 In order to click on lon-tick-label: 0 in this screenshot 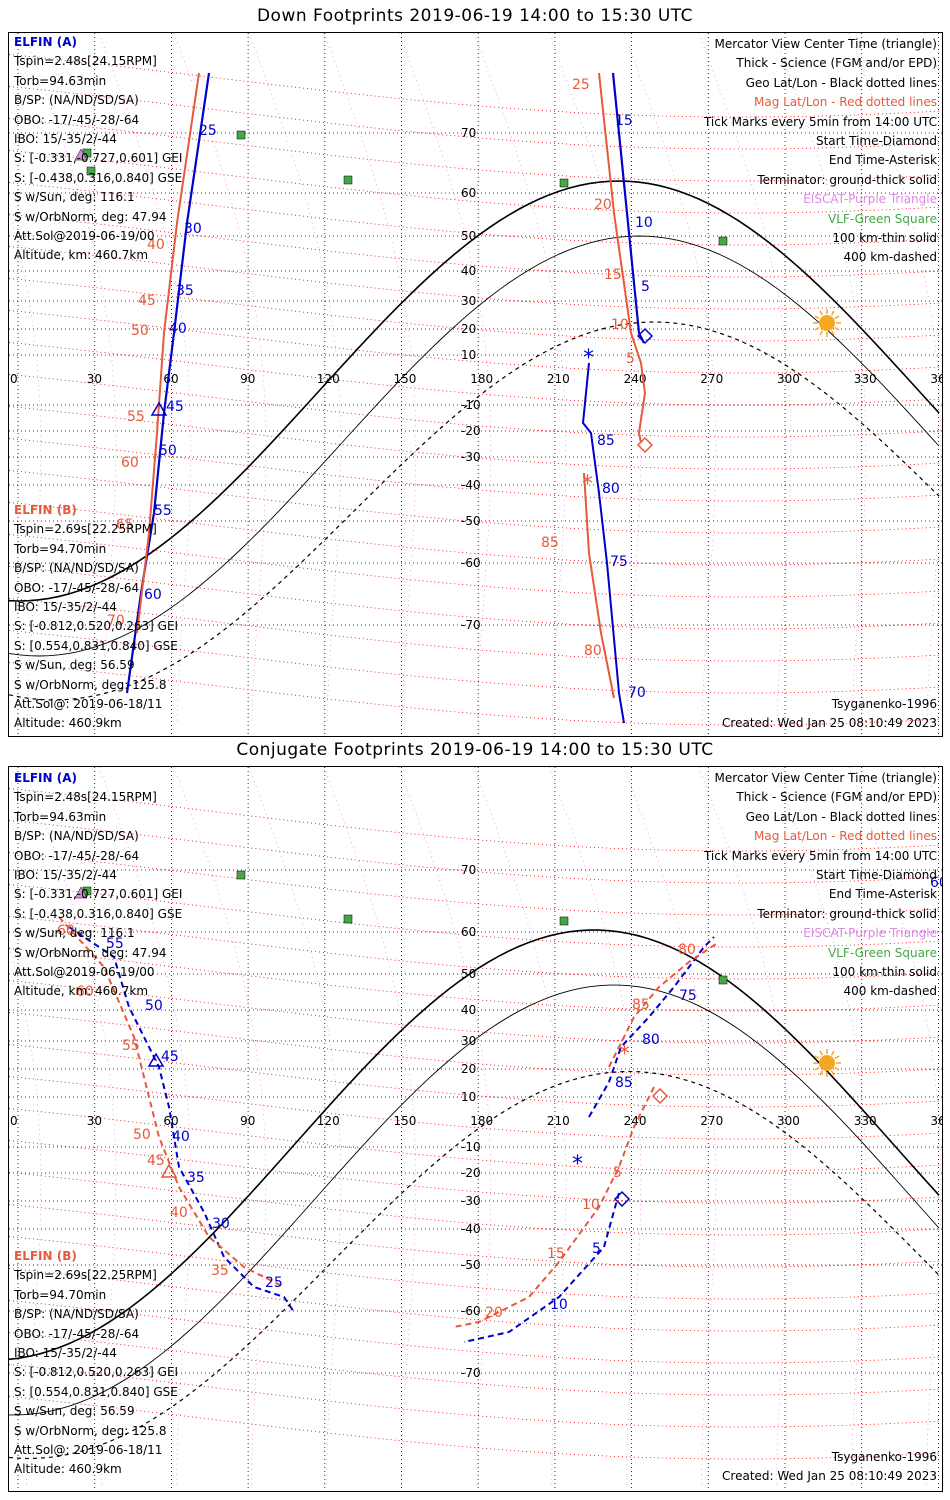, I will do `click(14, 379)`.